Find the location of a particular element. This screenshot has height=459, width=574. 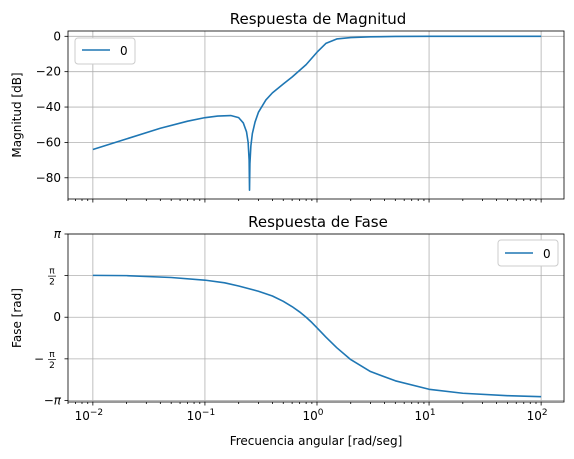

magnitude-ytick-label: −20 is located at coordinates (48, 72).